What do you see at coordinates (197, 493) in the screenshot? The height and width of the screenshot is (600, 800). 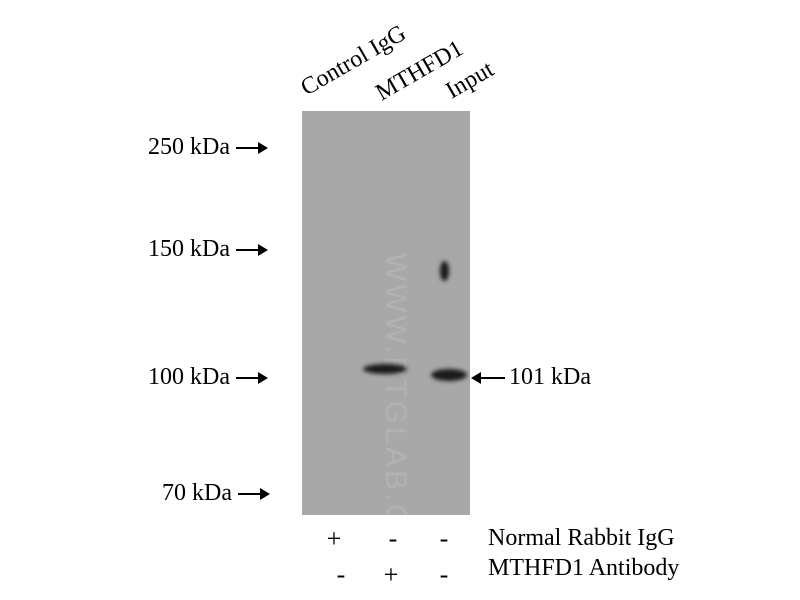 I see `marker-label: 70 kDa` at bounding box center [197, 493].